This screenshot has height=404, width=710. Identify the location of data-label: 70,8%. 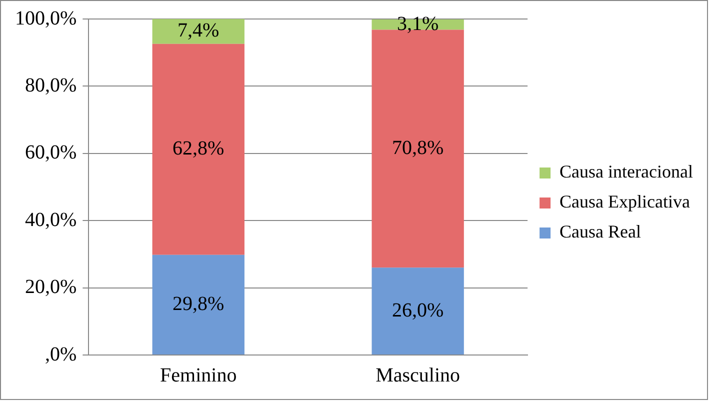
(418, 147).